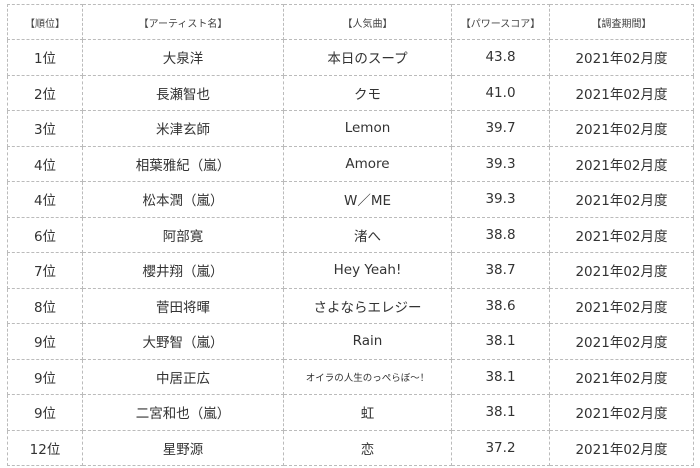 The width and height of the screenshot is (700, 468). I want to click on cell-song: Rain, so click(367, 341).